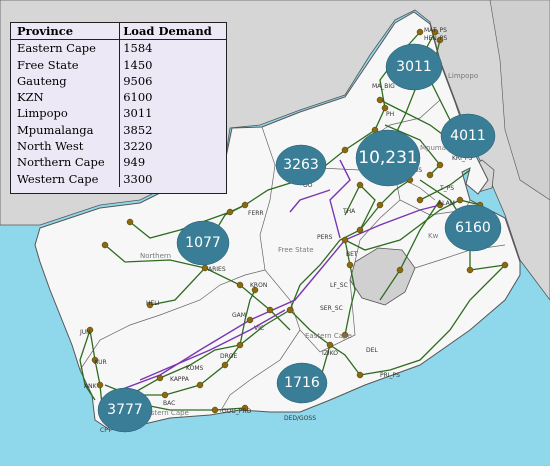 The height and width of the screenshot is (466, 550). What do you see at coordinates (217, 269) in the screenshot?
I see `node-label: ARIES` at bounding box center [217, 269].